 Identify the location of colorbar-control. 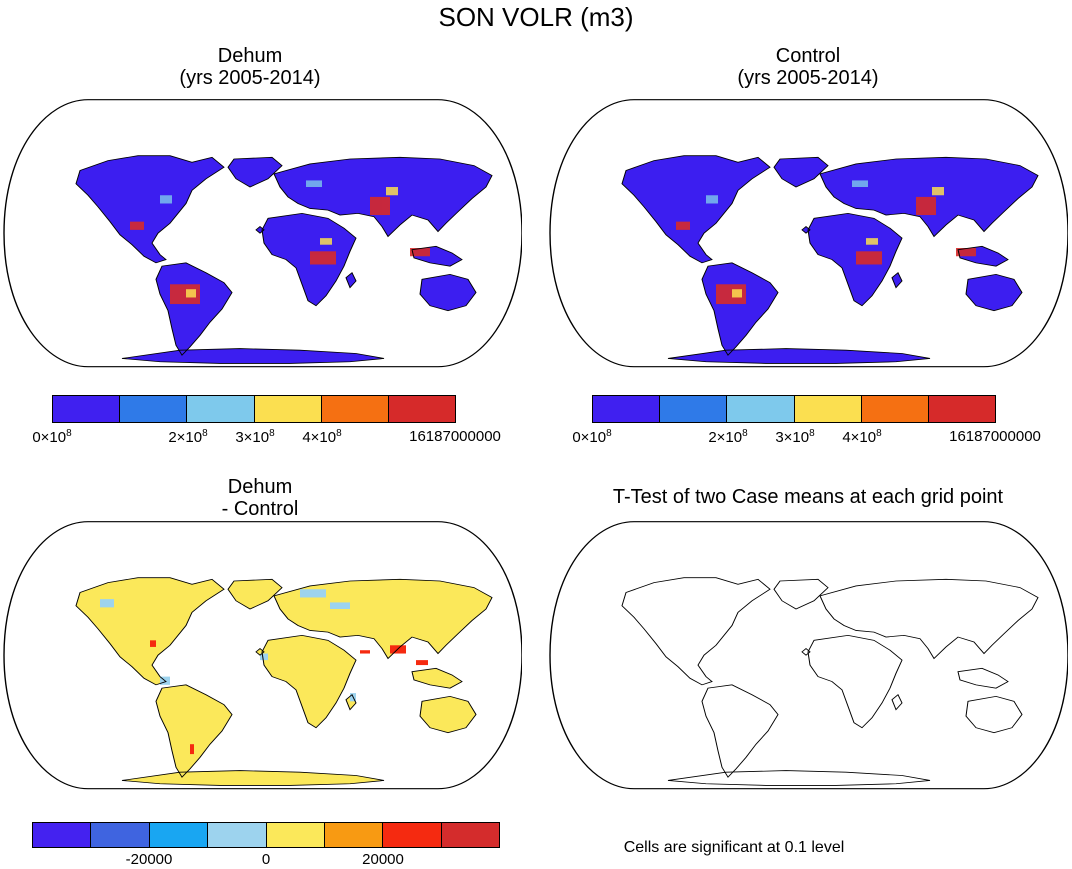
(794, 409).